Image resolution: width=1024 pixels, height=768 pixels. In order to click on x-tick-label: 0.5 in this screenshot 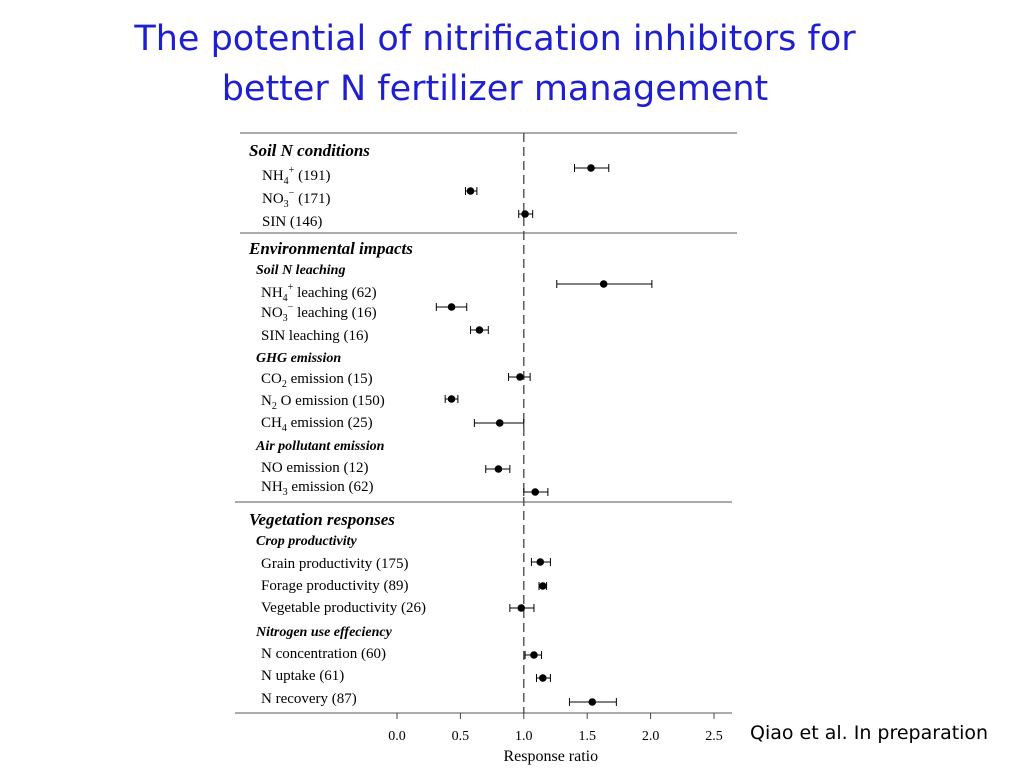, I will do `click(461, 736)`.